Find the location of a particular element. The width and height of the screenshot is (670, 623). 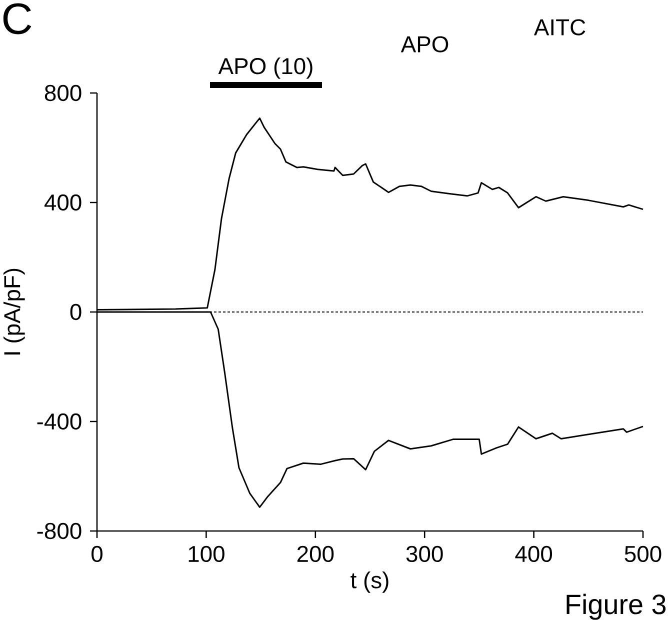

caption: Figure 3 is located at coordinates (616, 607).